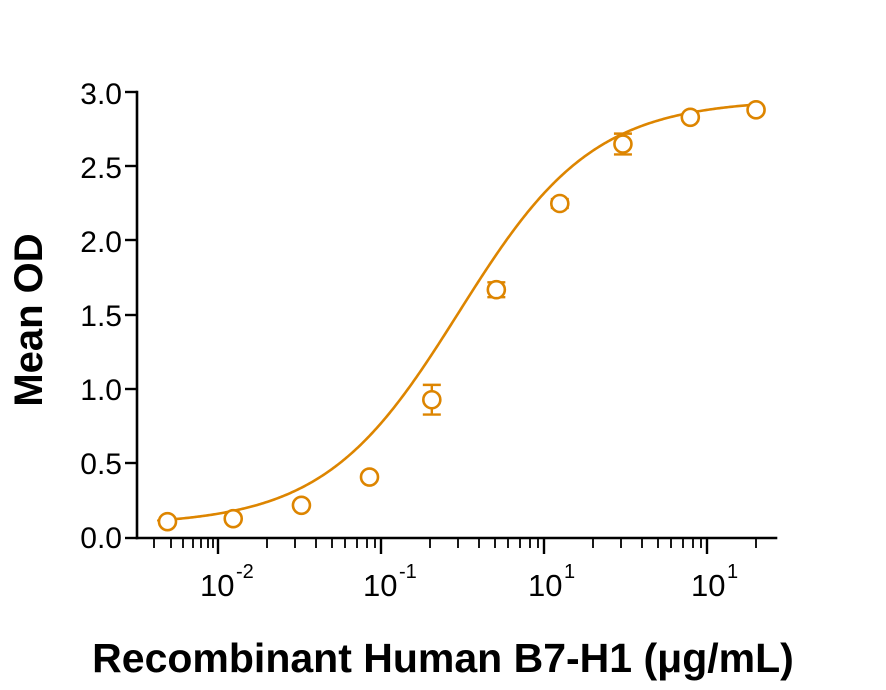  I want to click on x-tick-label-1e1: 10 1, so click(714, 582).